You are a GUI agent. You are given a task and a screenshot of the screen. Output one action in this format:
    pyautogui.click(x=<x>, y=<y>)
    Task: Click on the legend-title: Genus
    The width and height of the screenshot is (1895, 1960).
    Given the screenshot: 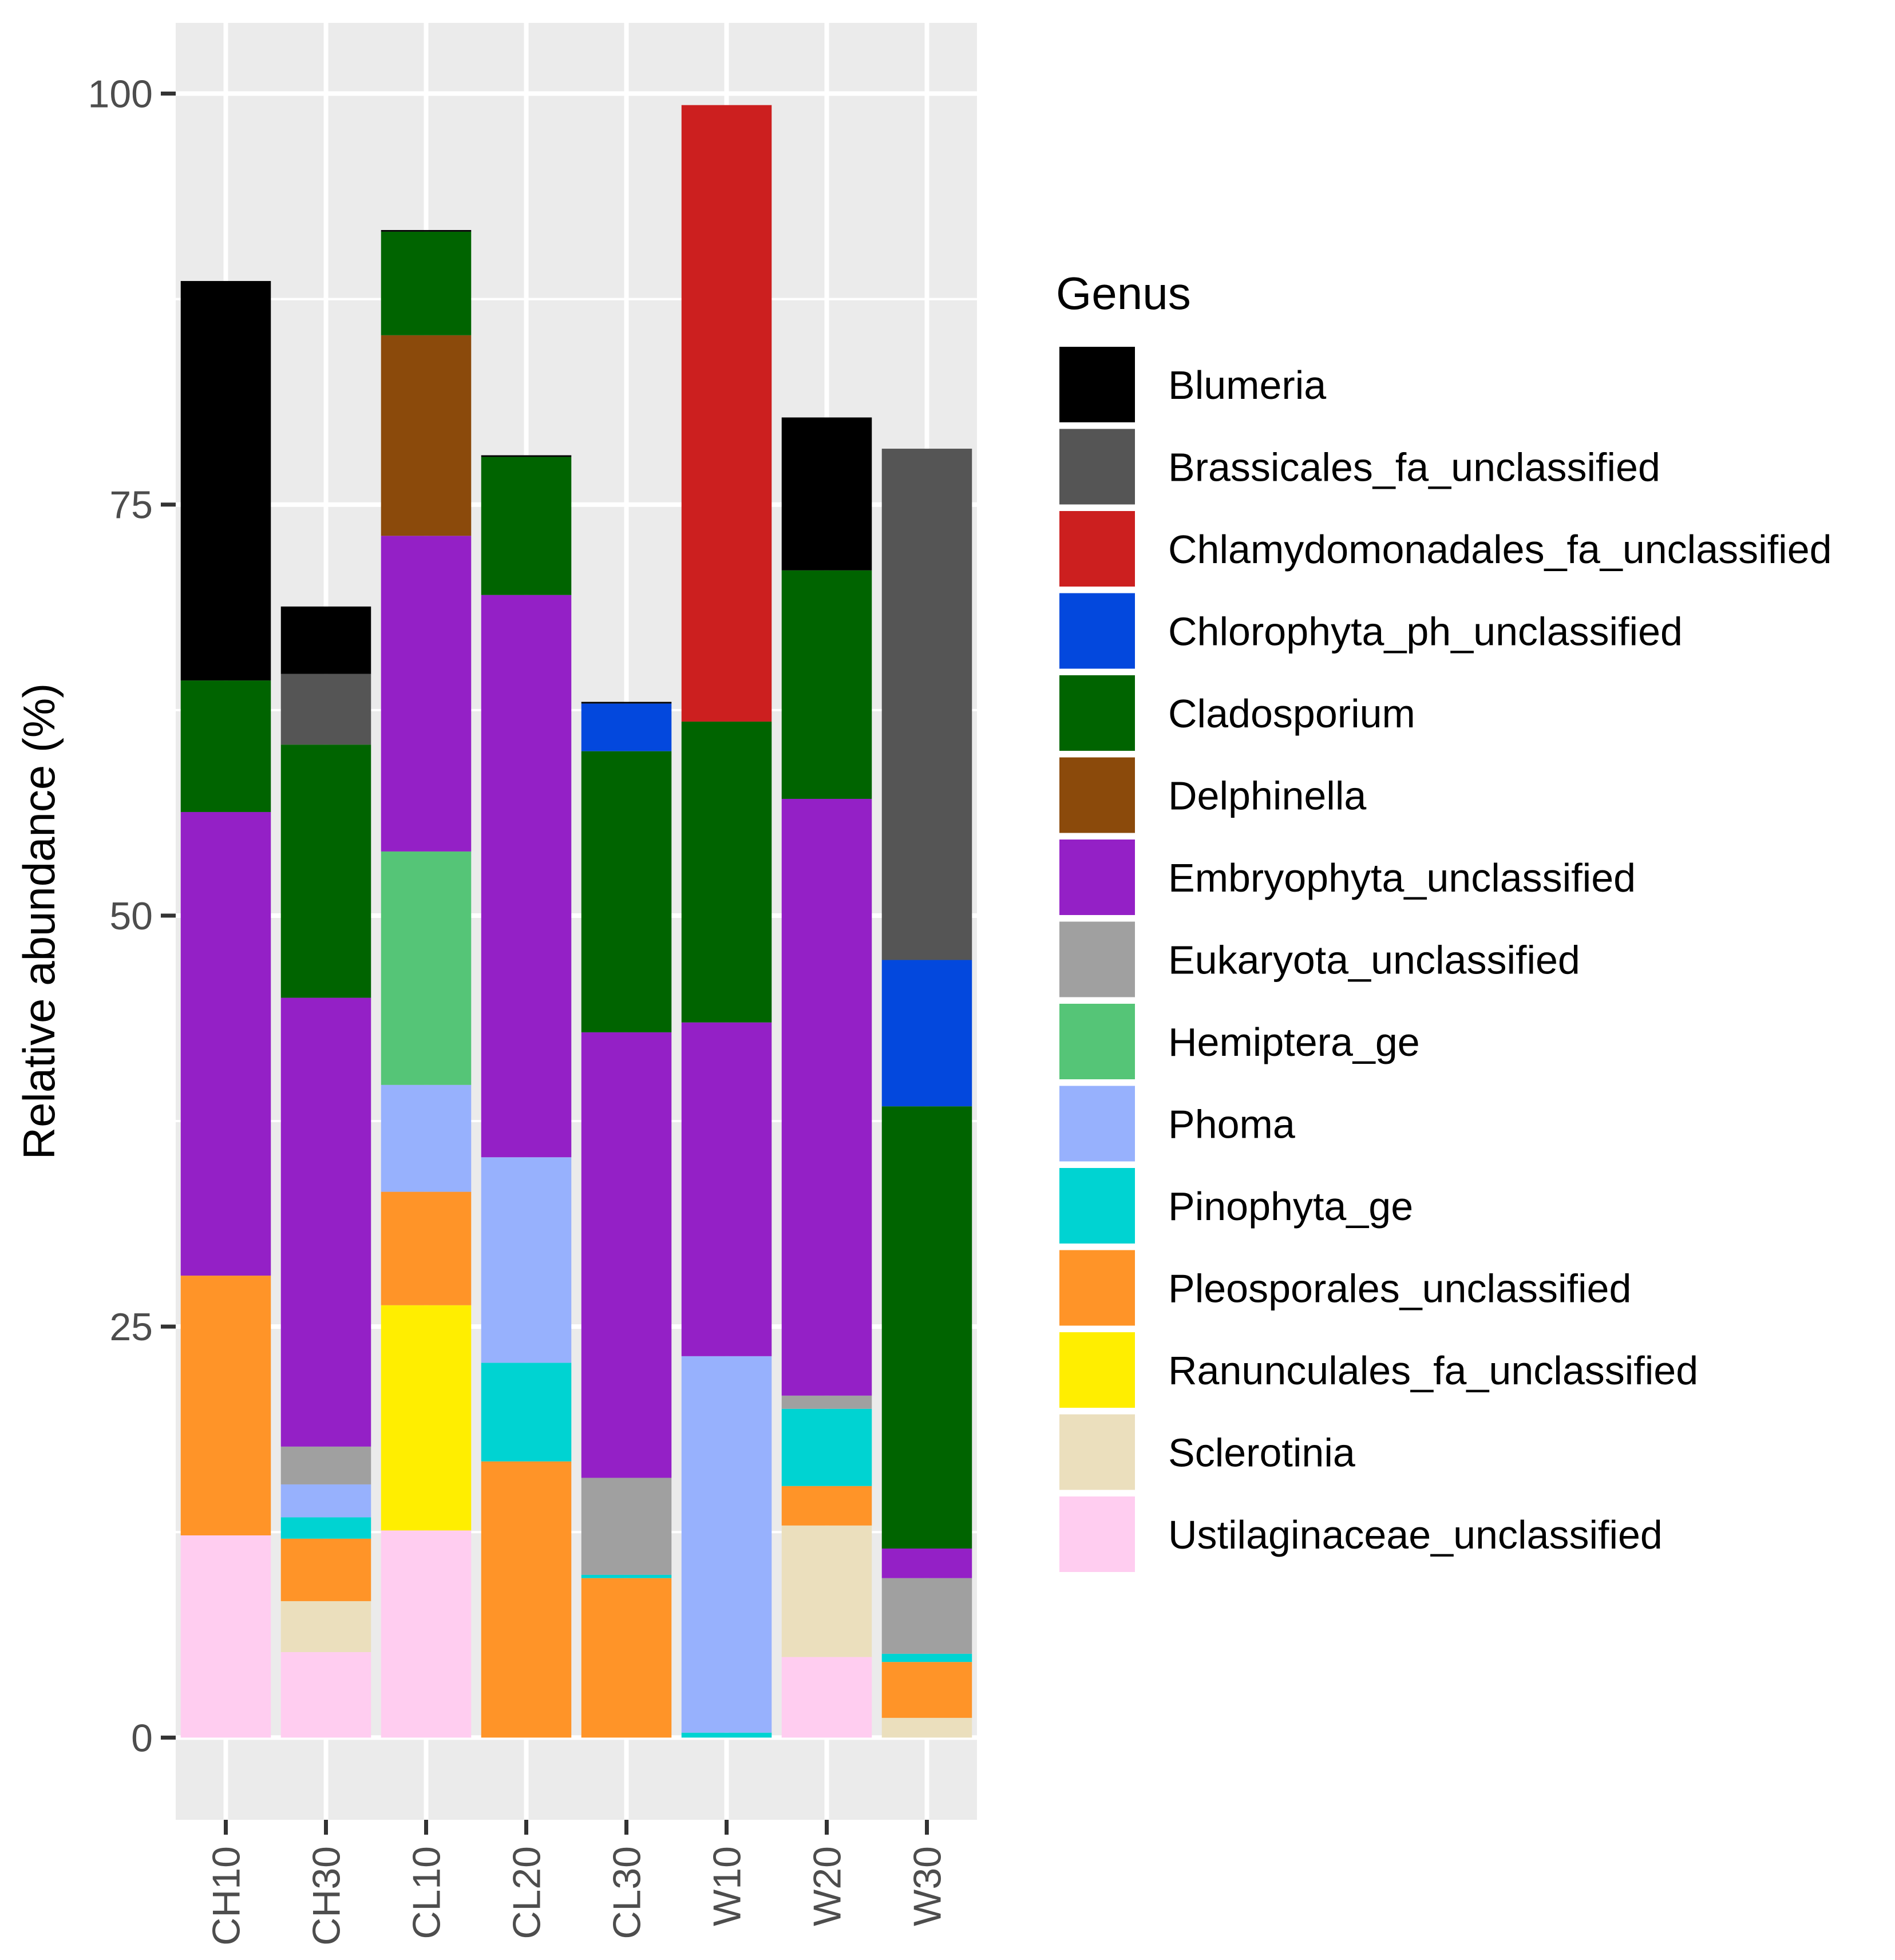 What is the action you would take?
    pyautogui.click(x=1123, y=293)
    